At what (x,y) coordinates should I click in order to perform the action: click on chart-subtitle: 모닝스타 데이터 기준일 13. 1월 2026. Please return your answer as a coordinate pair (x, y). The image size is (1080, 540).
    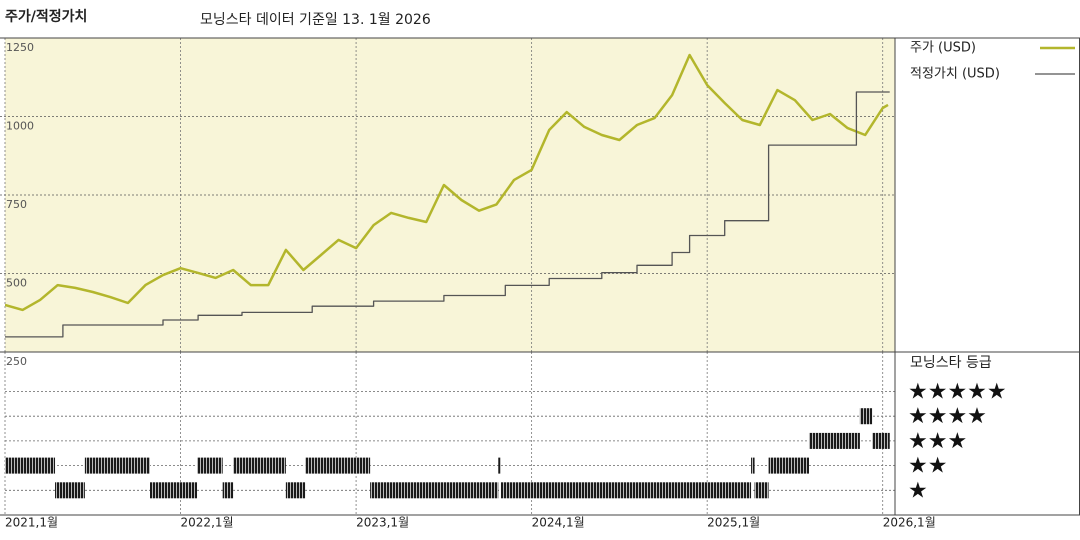
    Looking at the image, I should click on (315, 20).